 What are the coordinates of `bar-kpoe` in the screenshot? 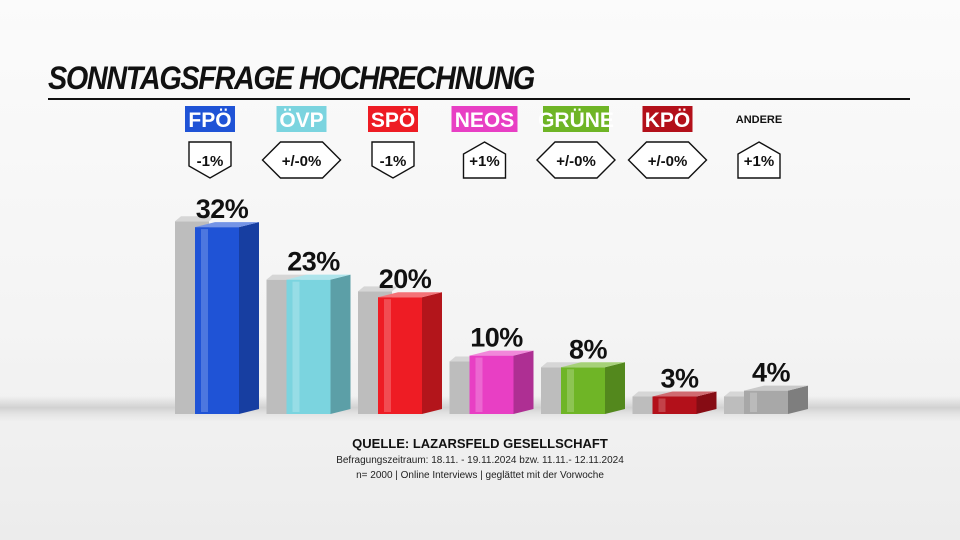 It's located at (684, 402).